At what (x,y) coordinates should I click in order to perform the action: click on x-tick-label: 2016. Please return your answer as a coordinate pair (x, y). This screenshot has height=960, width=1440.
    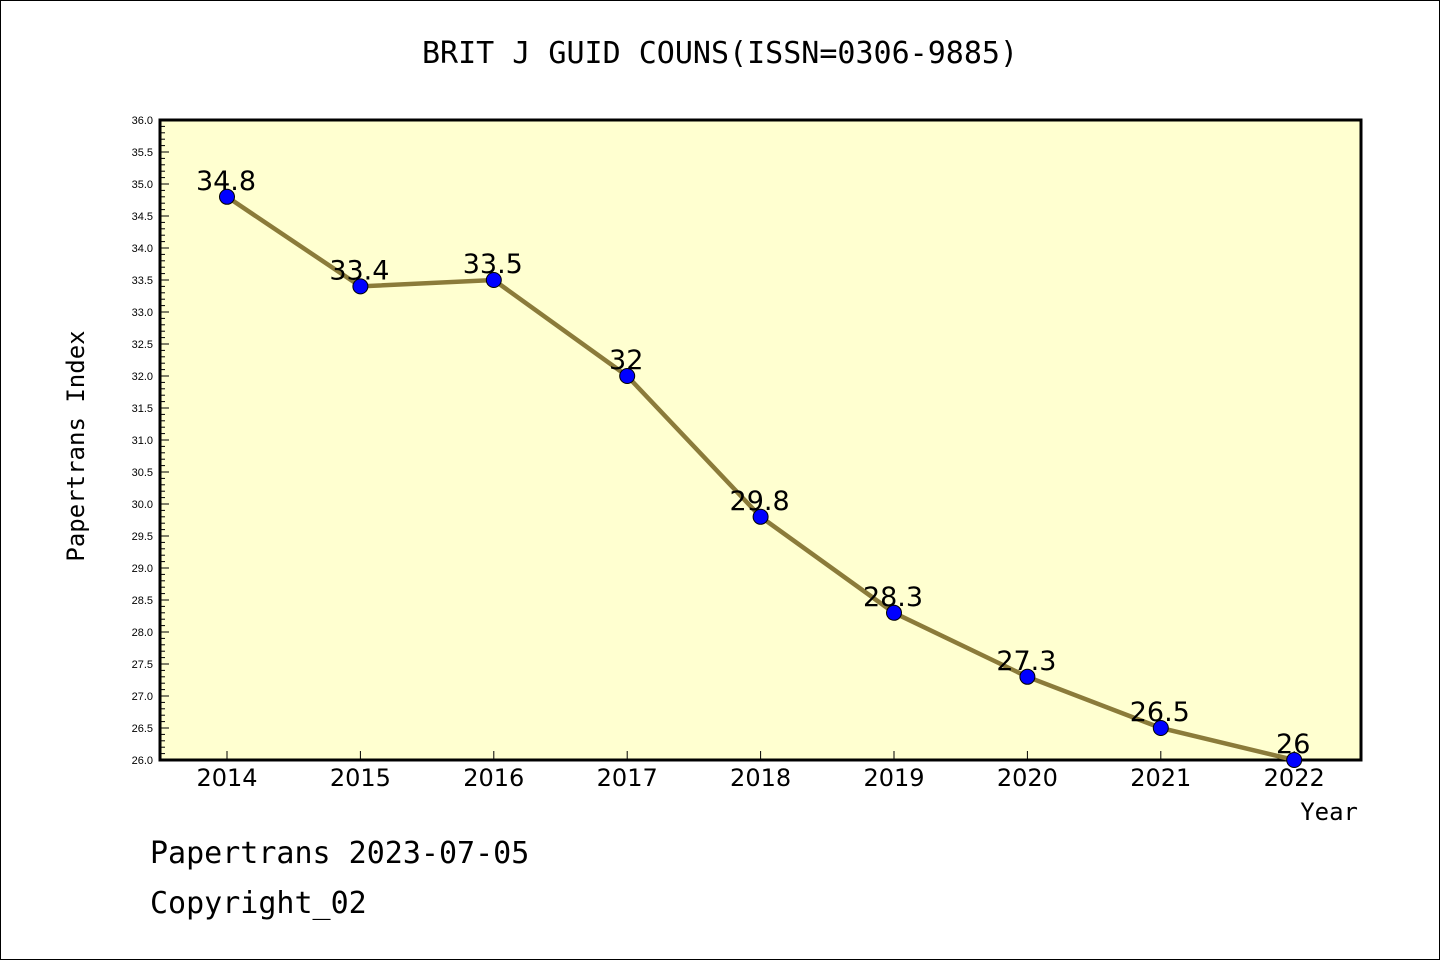
    Looking at the image, I should click on (493, 778).